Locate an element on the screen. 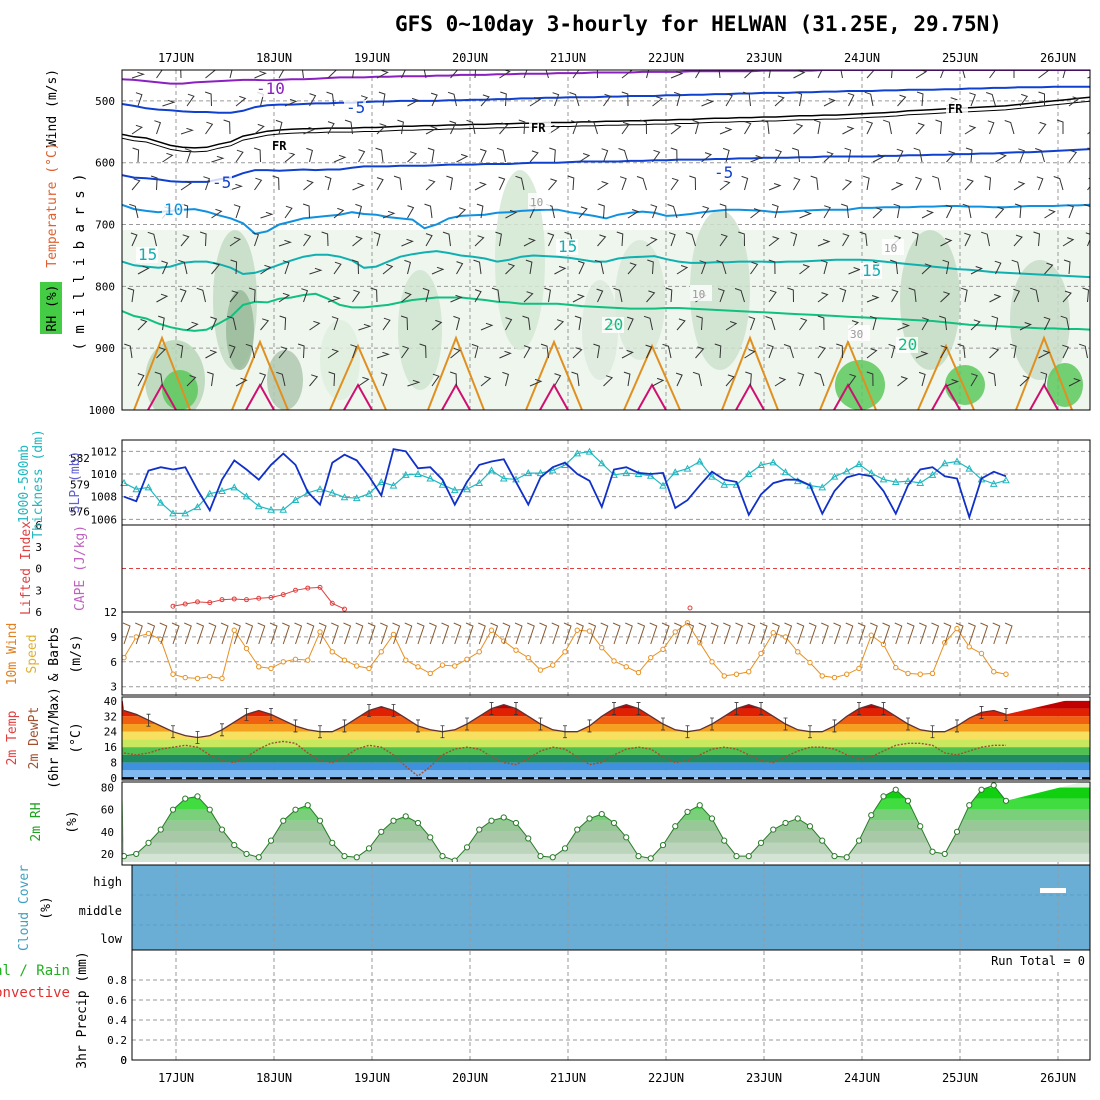 This screenshot has height=1100, width=1100. slp-tick-label: 1008 is located at coordinates (104, 497).